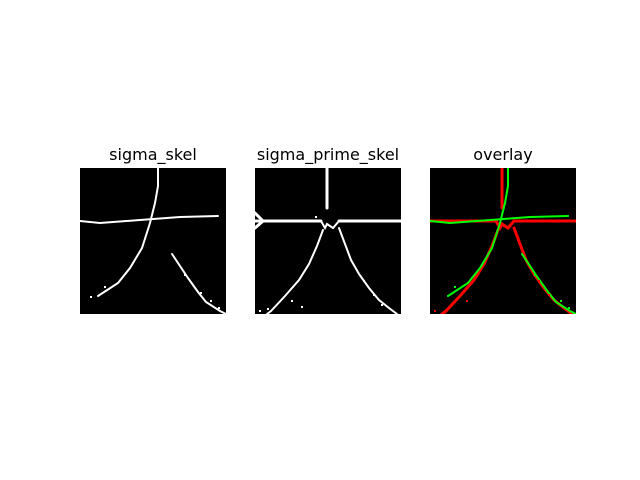 The height and width of the screenshot is (480, 640). I want to click on overlay-image, so click(503, 241).